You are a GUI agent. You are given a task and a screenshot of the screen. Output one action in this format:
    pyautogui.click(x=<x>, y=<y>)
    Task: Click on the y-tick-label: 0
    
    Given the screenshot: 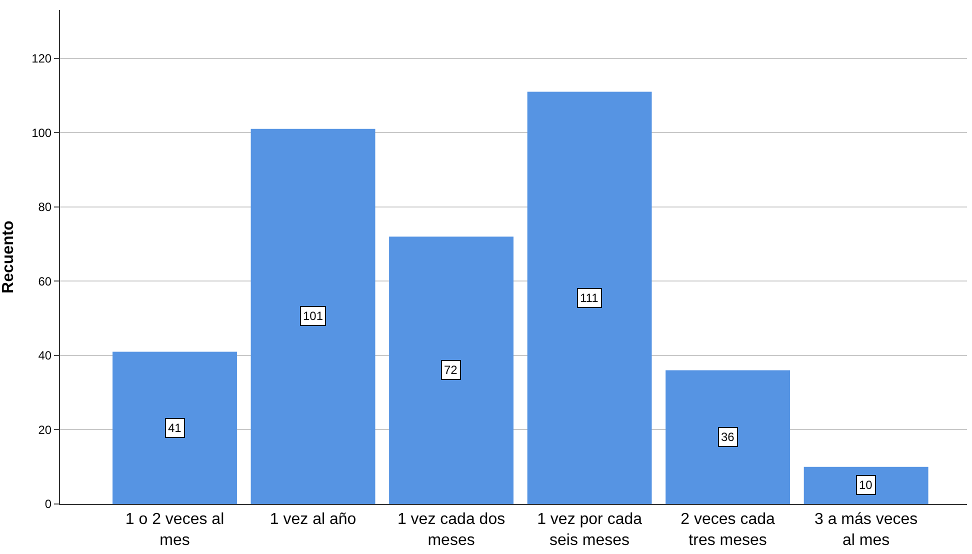 What is the action you would take?
    pyautogui.click(x=48, y=504)
    